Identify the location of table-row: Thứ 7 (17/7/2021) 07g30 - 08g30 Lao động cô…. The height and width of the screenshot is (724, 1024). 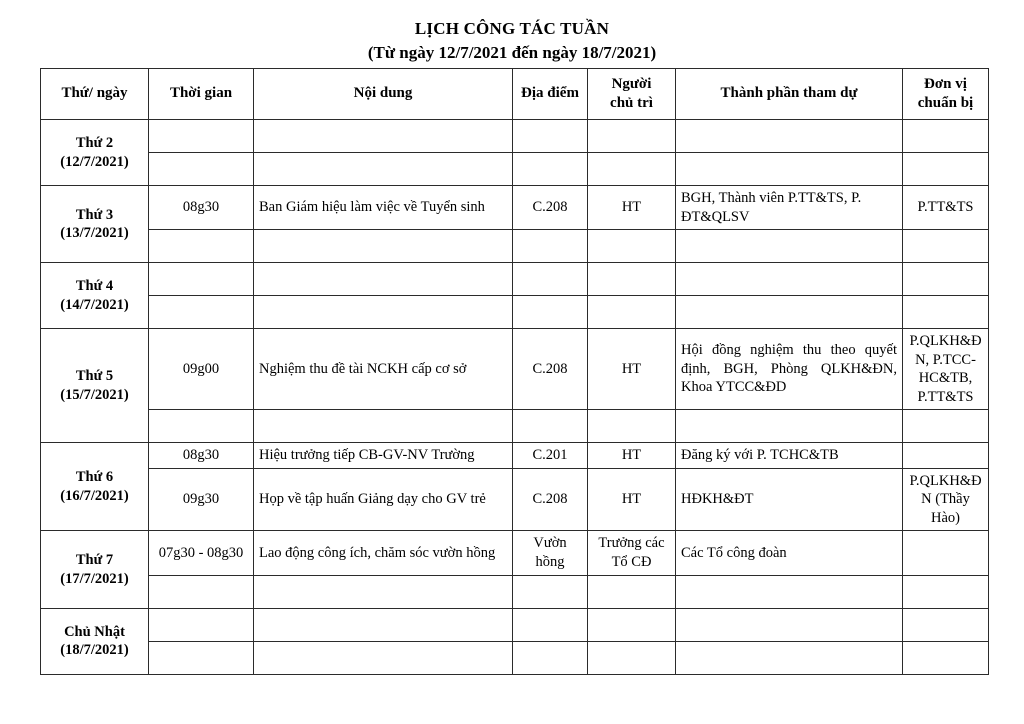
(514, 569).